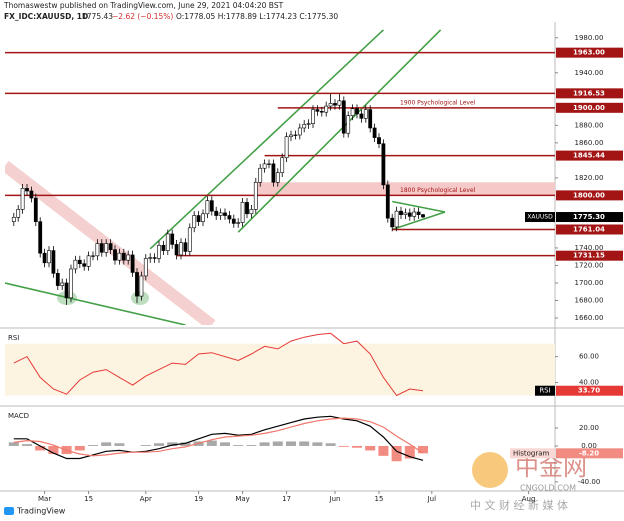  Describe the element at coordinates (589, 446) in the screenshot. I see `y-tick-label: 0.00` at that location.